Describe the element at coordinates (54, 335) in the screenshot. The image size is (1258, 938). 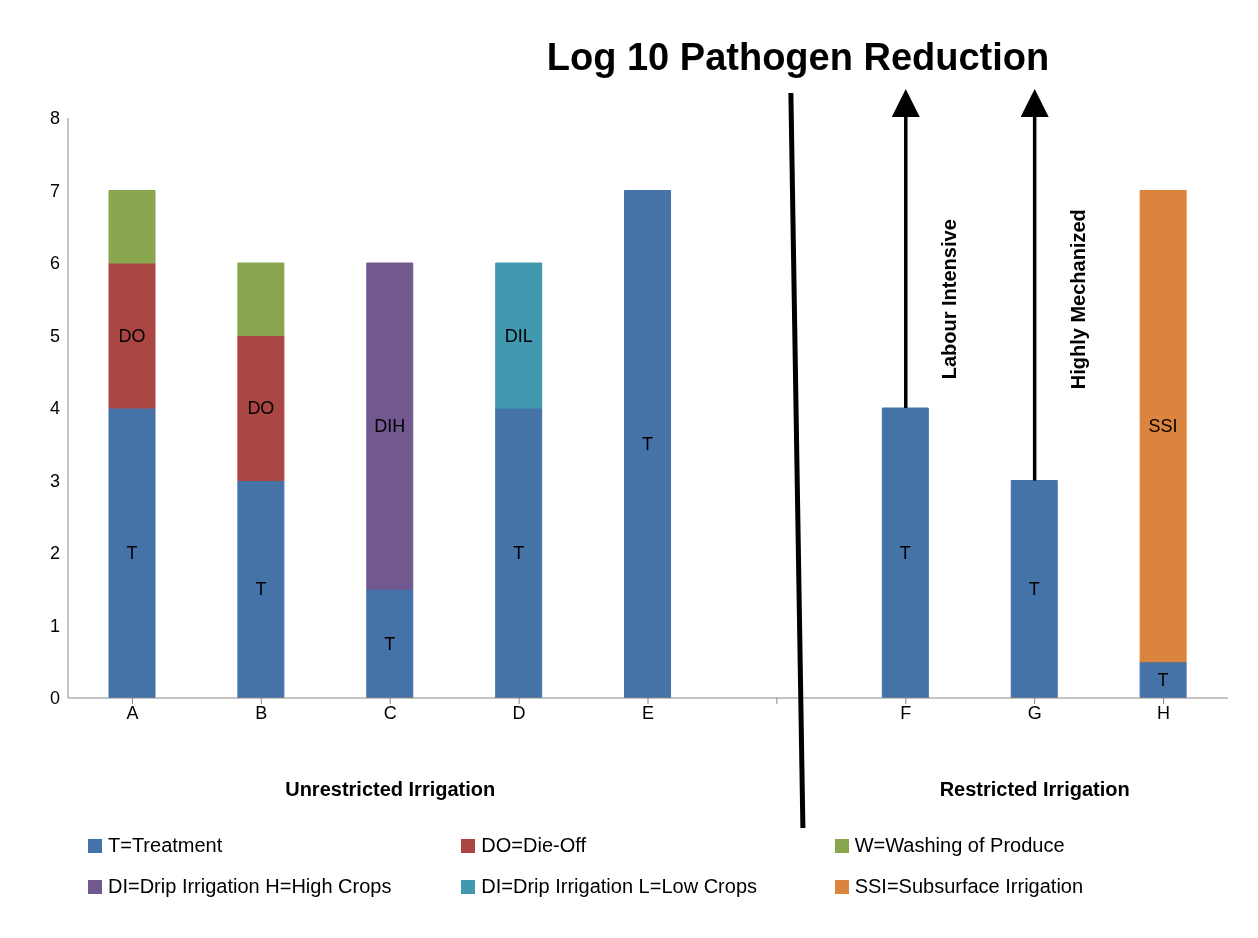
I see `y-tick-label: 5` at that location.